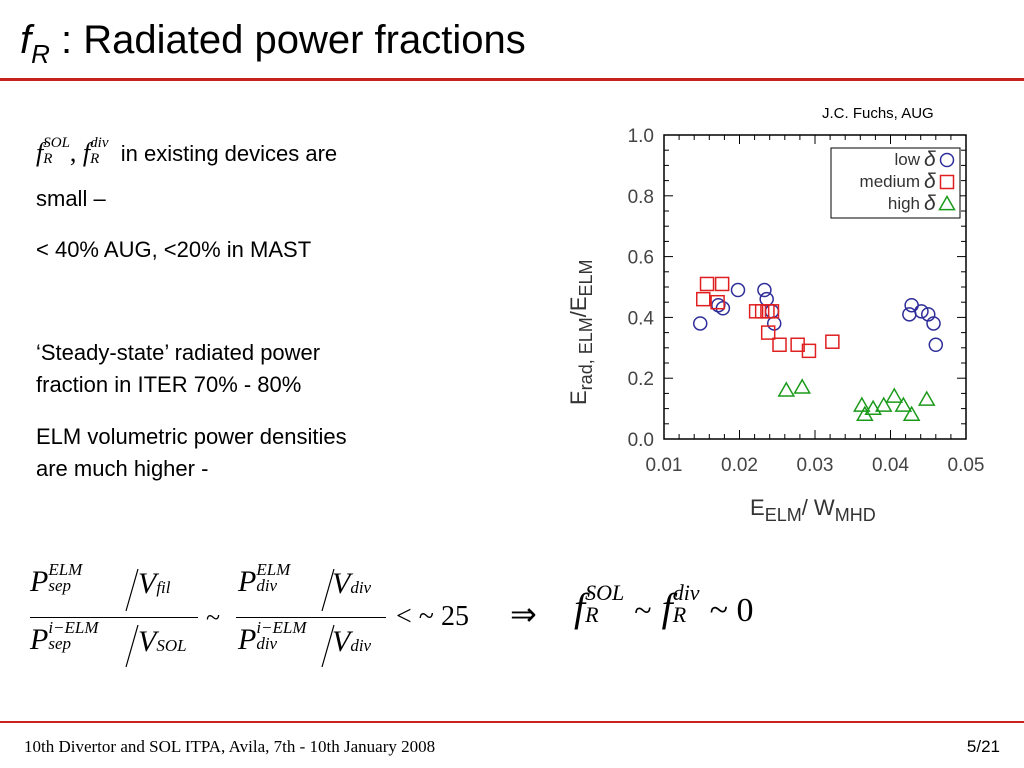 The width and height of the screenshot is (1024, 768). I want to click on y-tick-label: 0.6, so click(641, 258).